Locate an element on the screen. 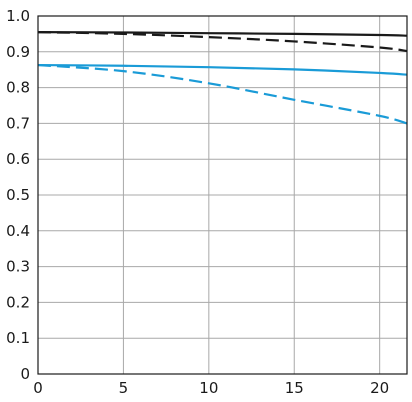 The width and height of the screenshot is (412, 402). y-tick-label: 0.5 is located at coordinates (18, 195).